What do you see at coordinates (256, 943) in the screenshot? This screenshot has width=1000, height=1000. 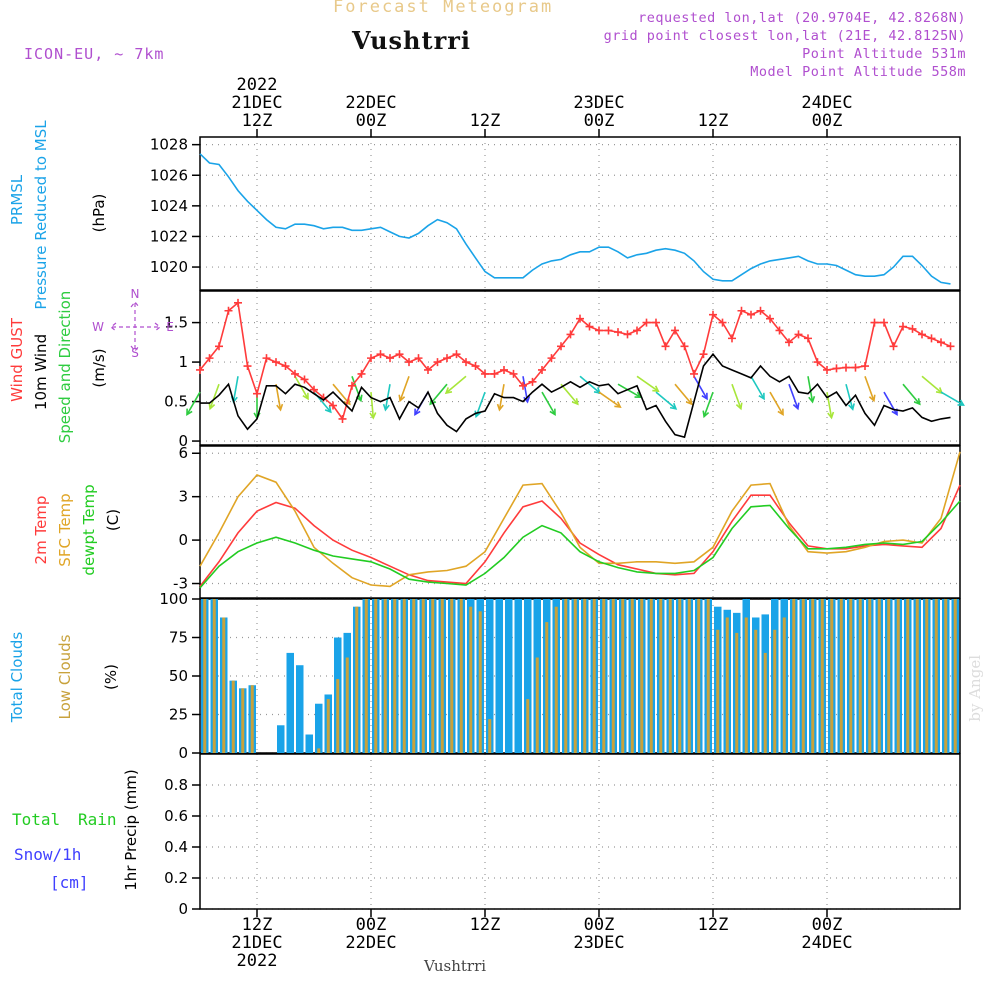 I see `bottom-time-label: 21DEC` at bounding box center [256, 943].